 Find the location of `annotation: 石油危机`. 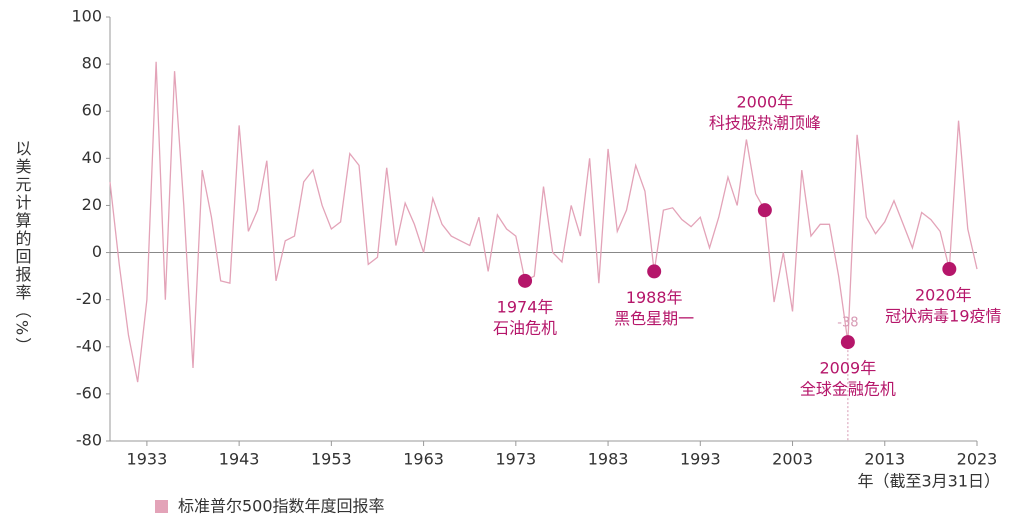

annotation: 石油危机 is located at coordinates (525, 327).